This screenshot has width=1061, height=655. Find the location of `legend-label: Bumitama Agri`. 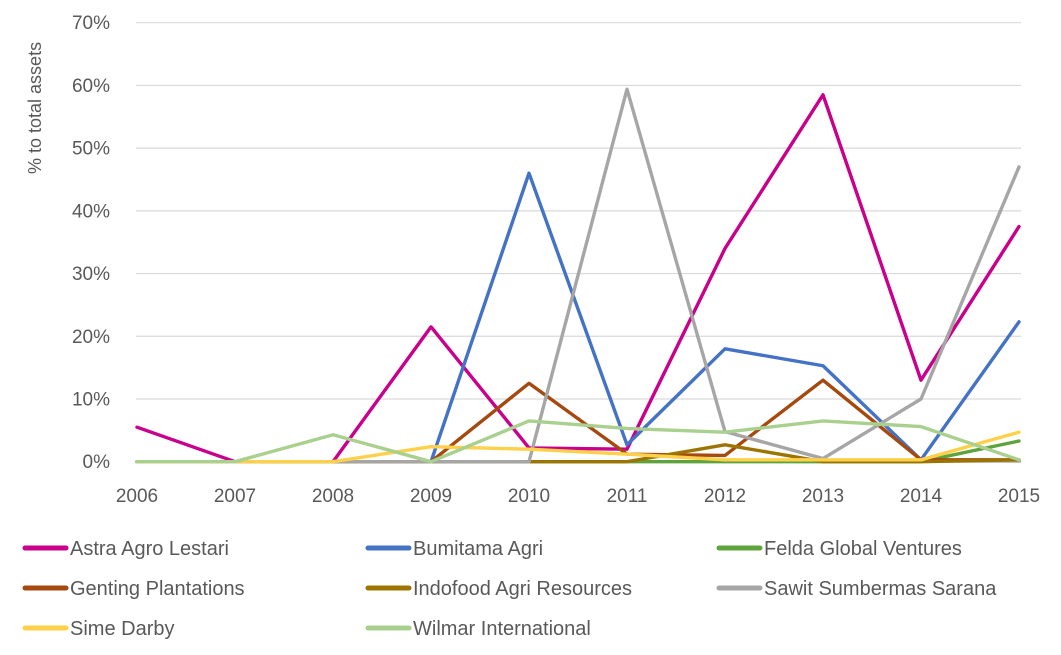

legend-label: Bumitama Agri is located at coordinates (478, 549).